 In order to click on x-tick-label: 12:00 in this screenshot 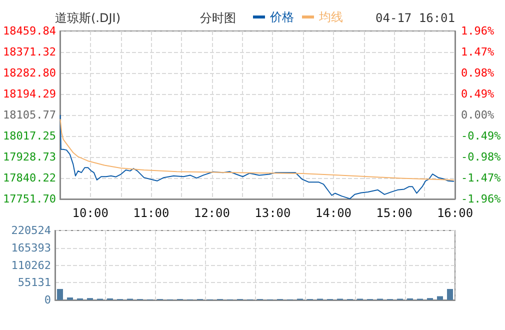, I will do `click(212, 213)`.